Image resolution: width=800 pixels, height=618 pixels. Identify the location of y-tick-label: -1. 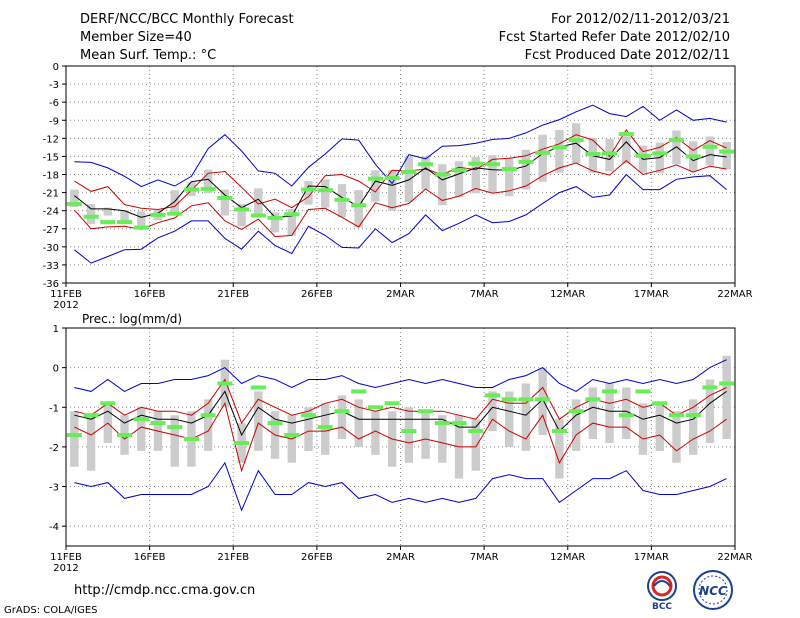
(54, 408).